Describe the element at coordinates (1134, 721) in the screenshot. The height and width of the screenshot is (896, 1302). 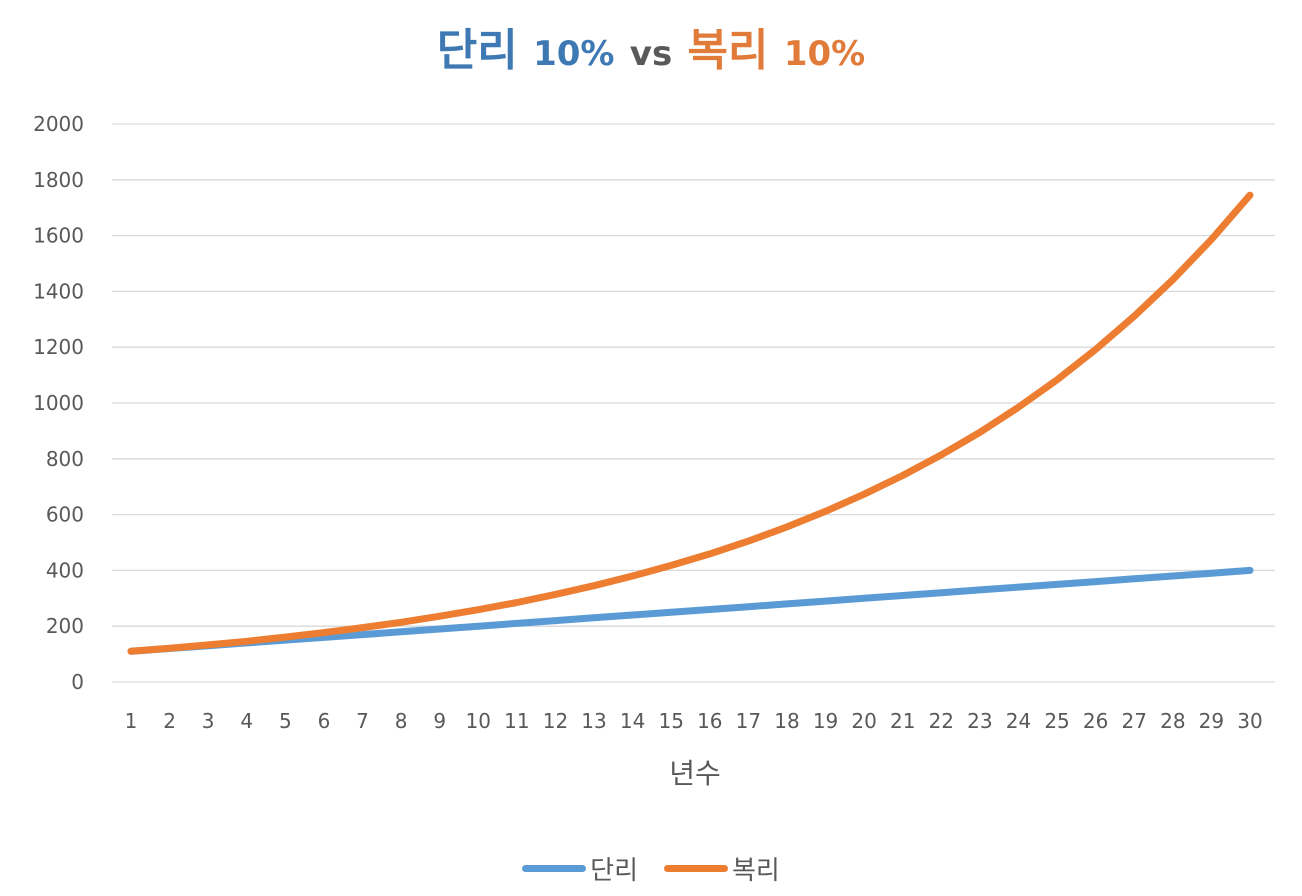
I see `x-tick-label: 27` at that location.